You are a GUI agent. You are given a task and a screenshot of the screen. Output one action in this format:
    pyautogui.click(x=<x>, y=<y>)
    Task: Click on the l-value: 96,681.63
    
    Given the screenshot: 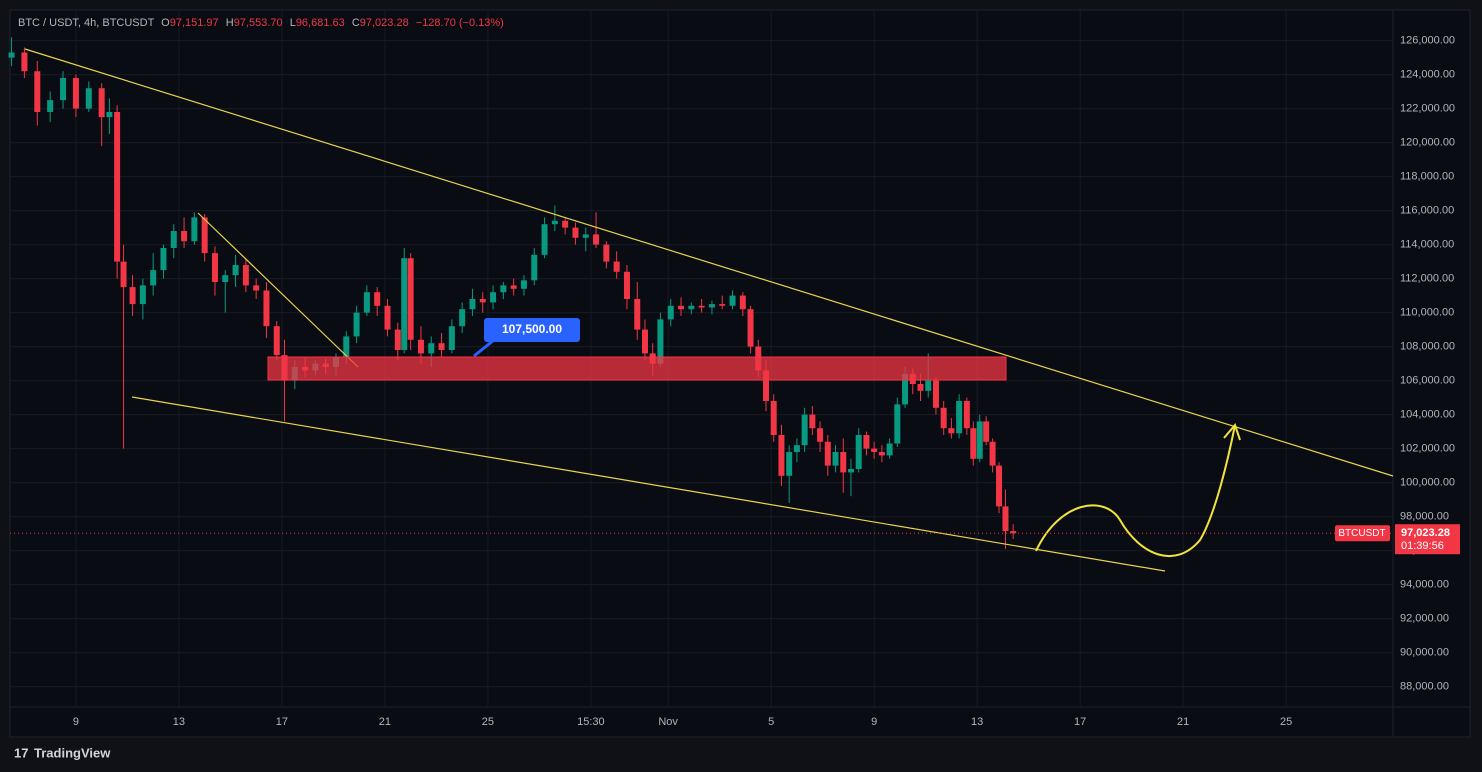 What is the action you would take?
    pyautogui.click(x=320, y=23)
    